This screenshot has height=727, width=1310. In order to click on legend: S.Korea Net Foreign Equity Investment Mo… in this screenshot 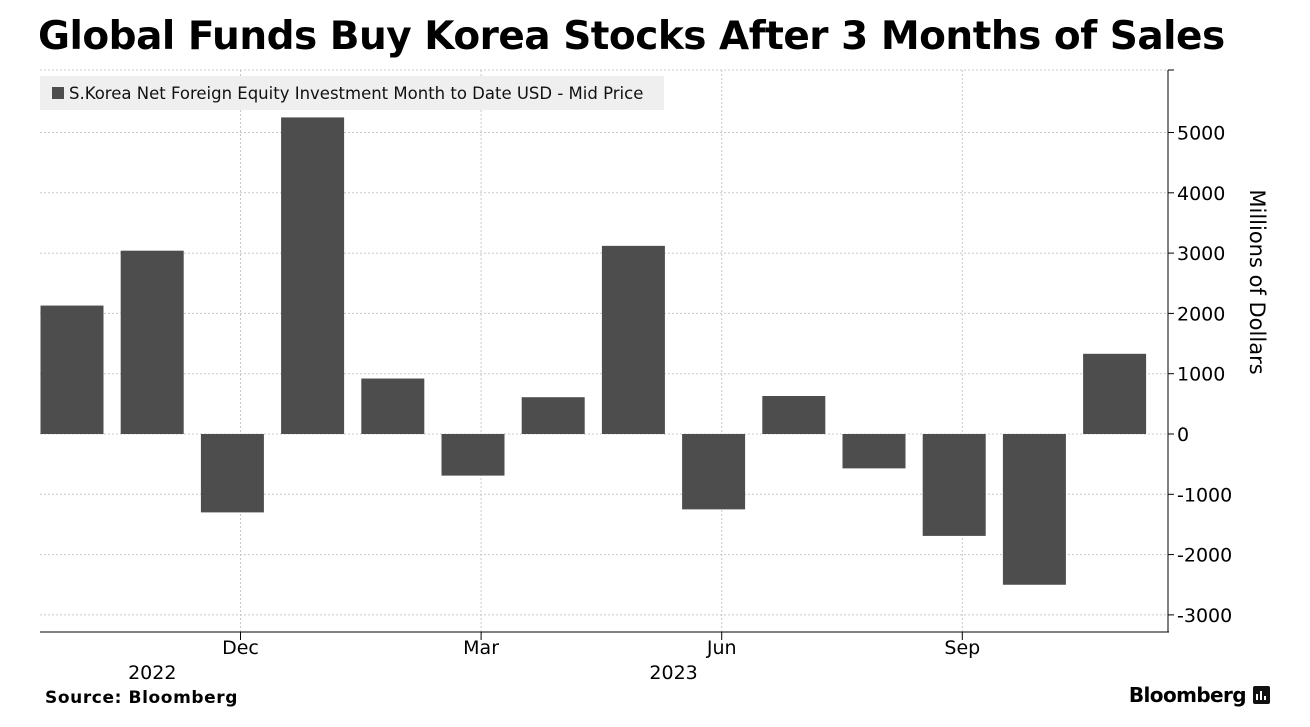, I will do `click(352, 93)`.